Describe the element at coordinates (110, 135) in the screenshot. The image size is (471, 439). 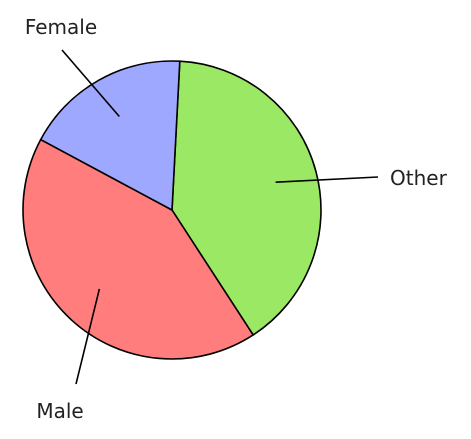
I see `pie-slice-female` at that location.